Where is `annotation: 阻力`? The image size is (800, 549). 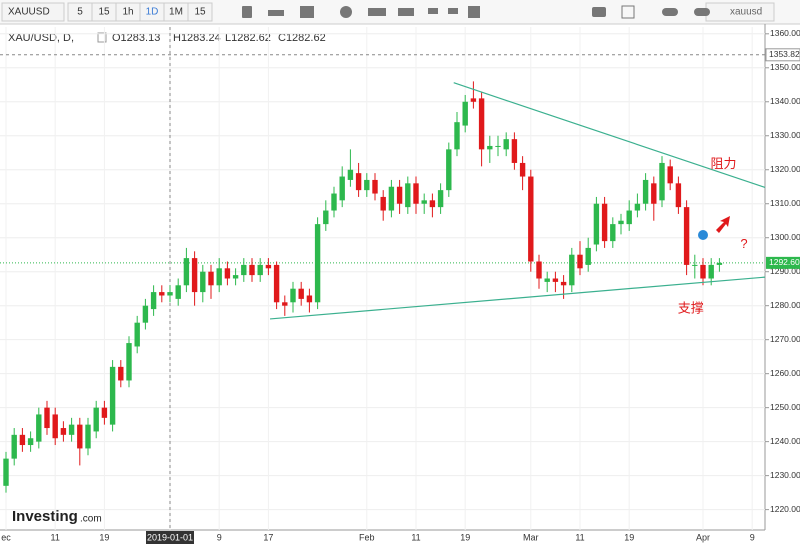
annotation: 阻力 is located at coordinates (723, 163).